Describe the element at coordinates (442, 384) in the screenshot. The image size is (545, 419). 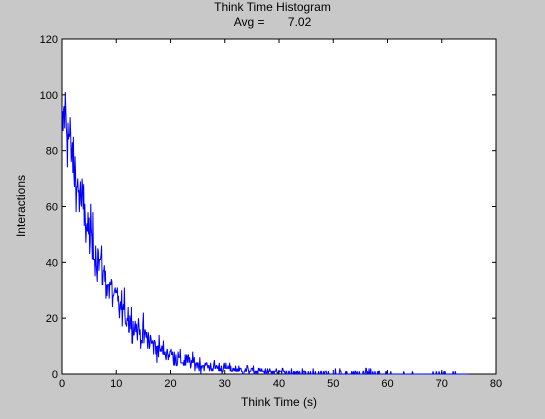
I see `x-tick-label: 70` at that location.